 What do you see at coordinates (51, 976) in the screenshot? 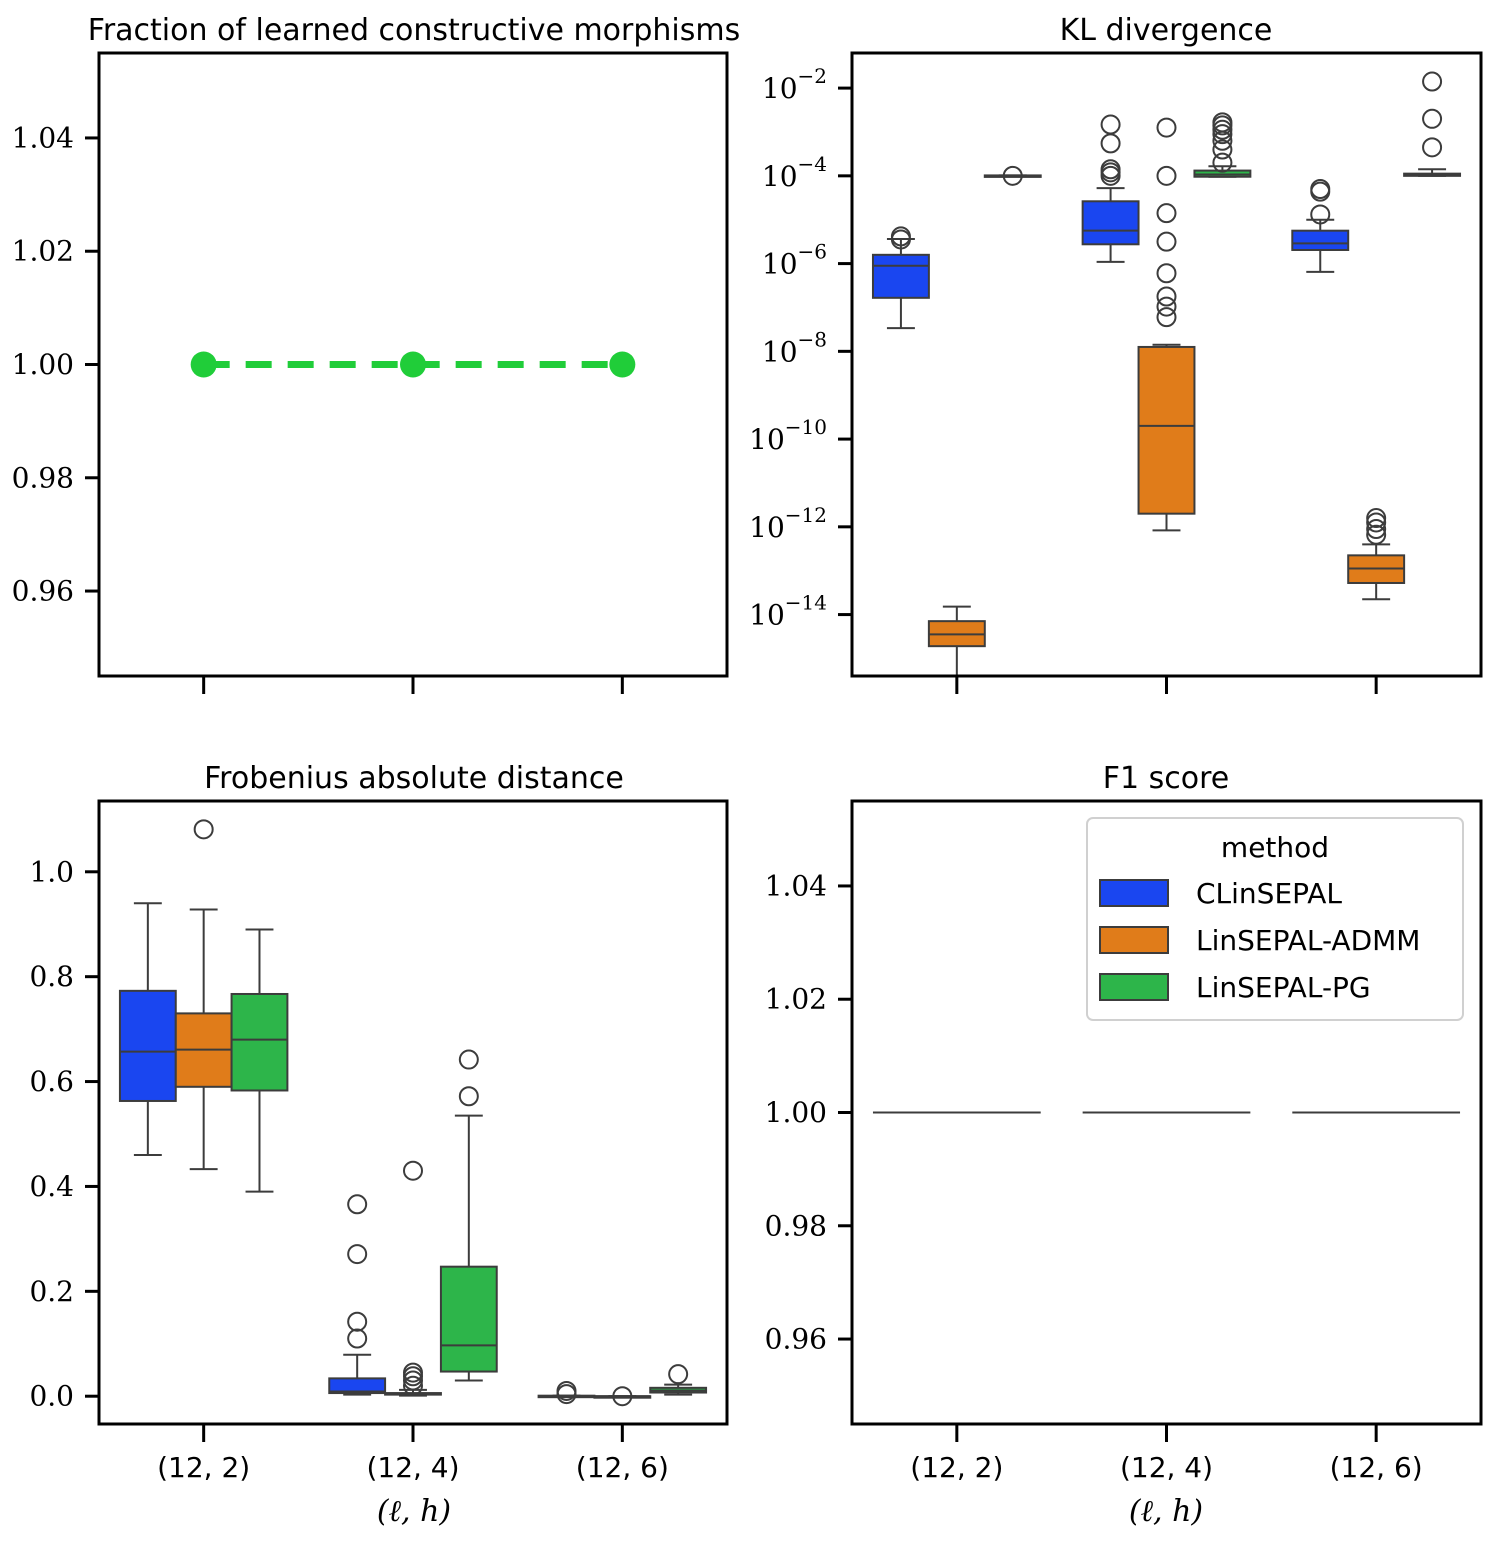
I see `y-tick-label: 0.8` at bounding box center [51, 976].